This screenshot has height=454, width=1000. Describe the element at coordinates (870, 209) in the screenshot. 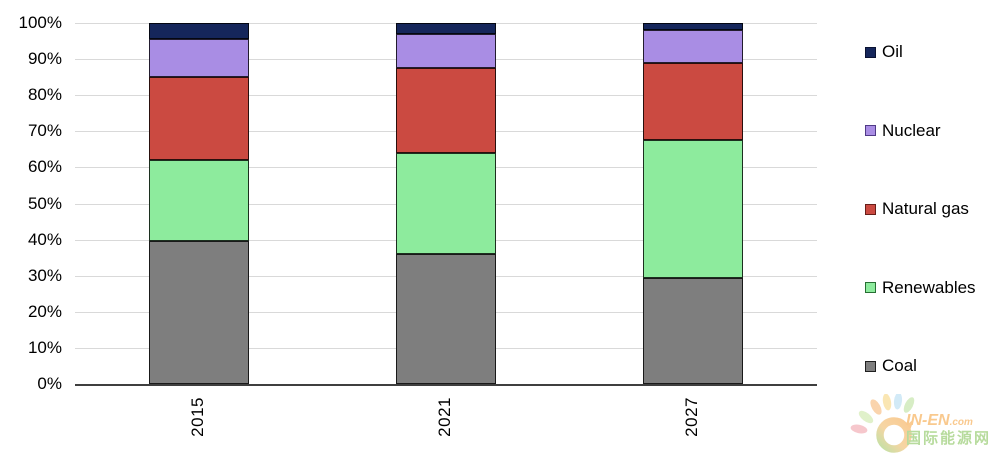

I see `natural-gas-swatch-icon` at that location.